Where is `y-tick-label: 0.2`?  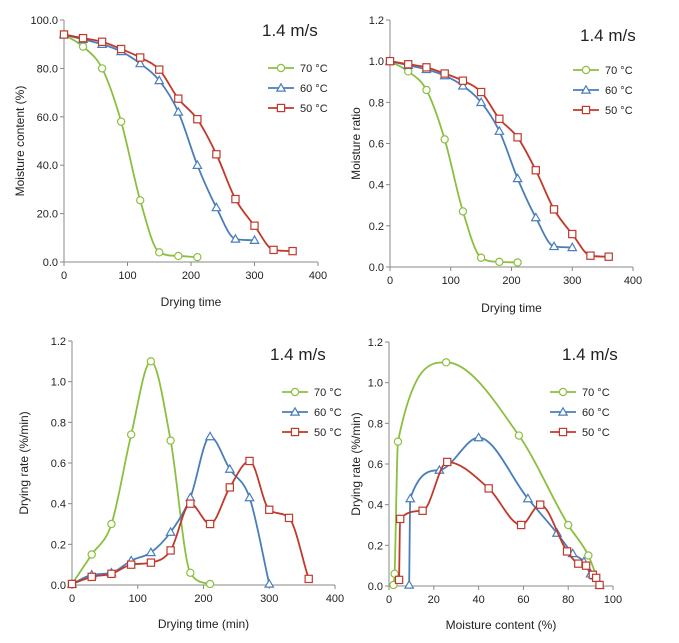 y-tick-label: 0.2 is located at coordinates (376, 227).